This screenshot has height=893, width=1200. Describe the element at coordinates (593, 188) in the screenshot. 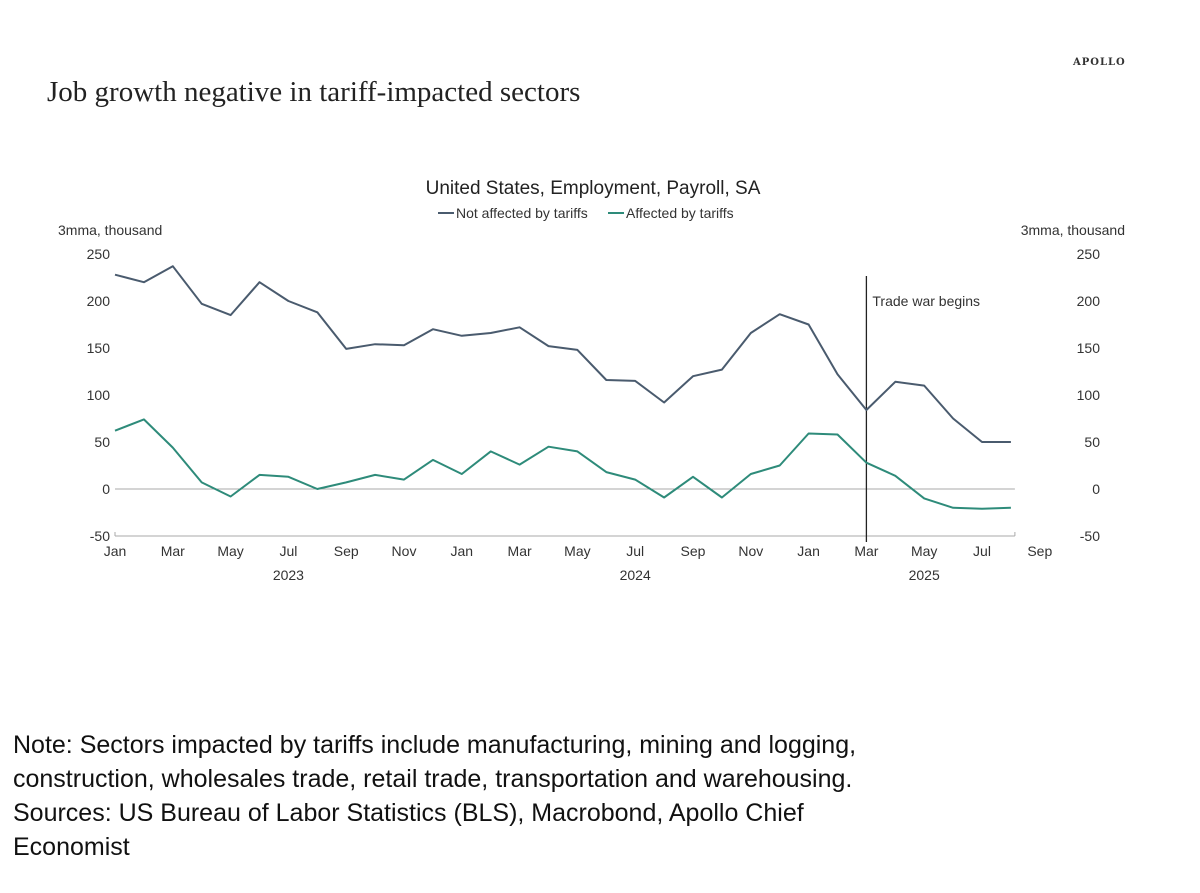

I see `chart-title: United States, Employment, Payroll, SA` at that location.